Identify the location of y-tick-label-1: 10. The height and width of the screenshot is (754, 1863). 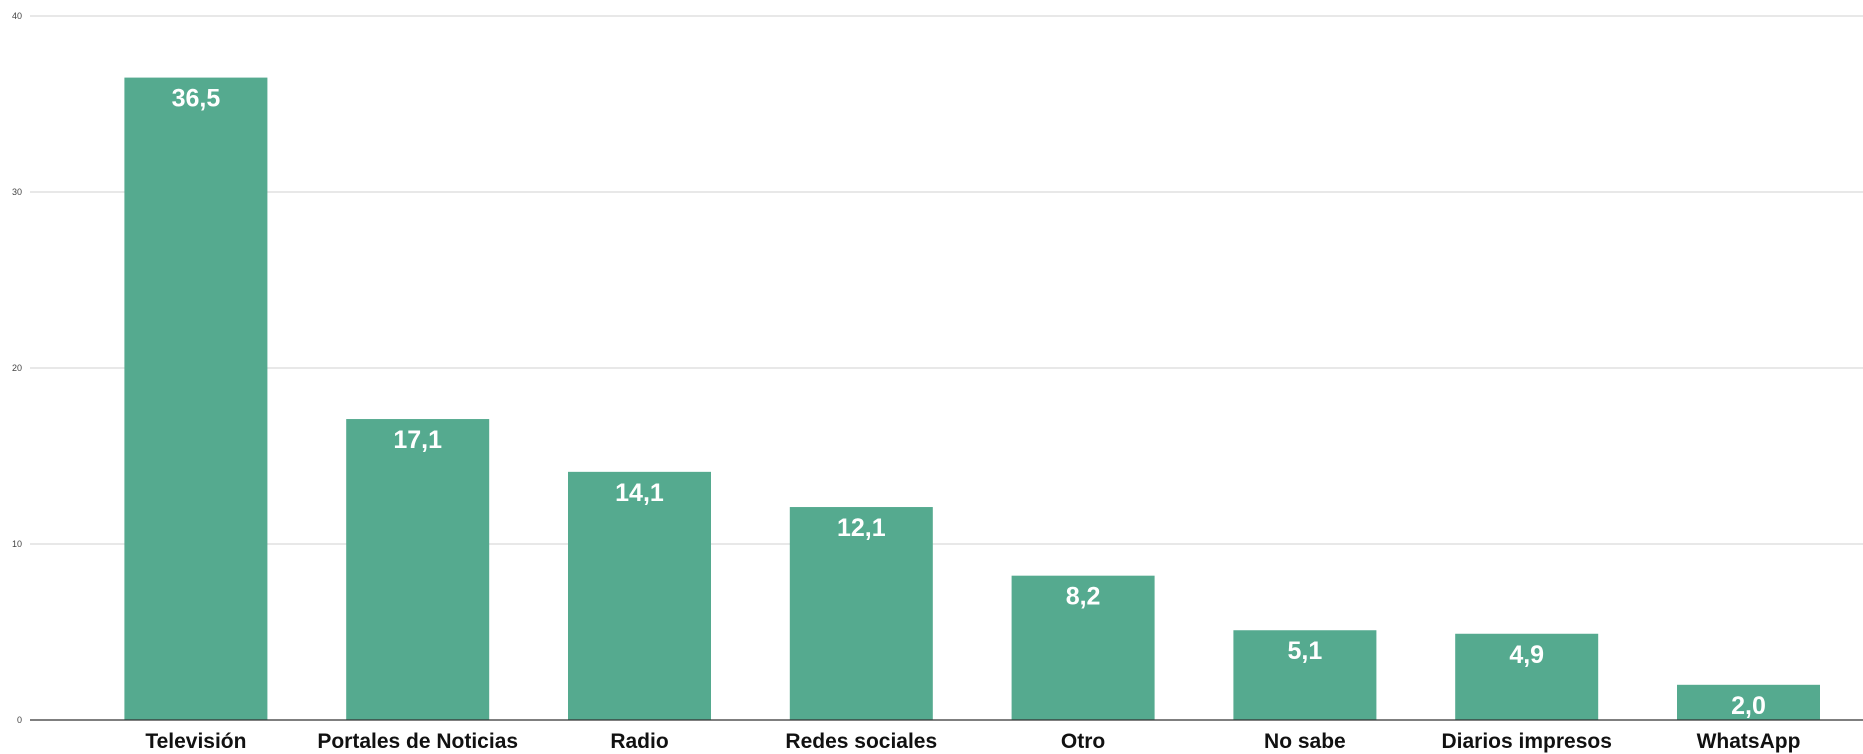
(17, 544).